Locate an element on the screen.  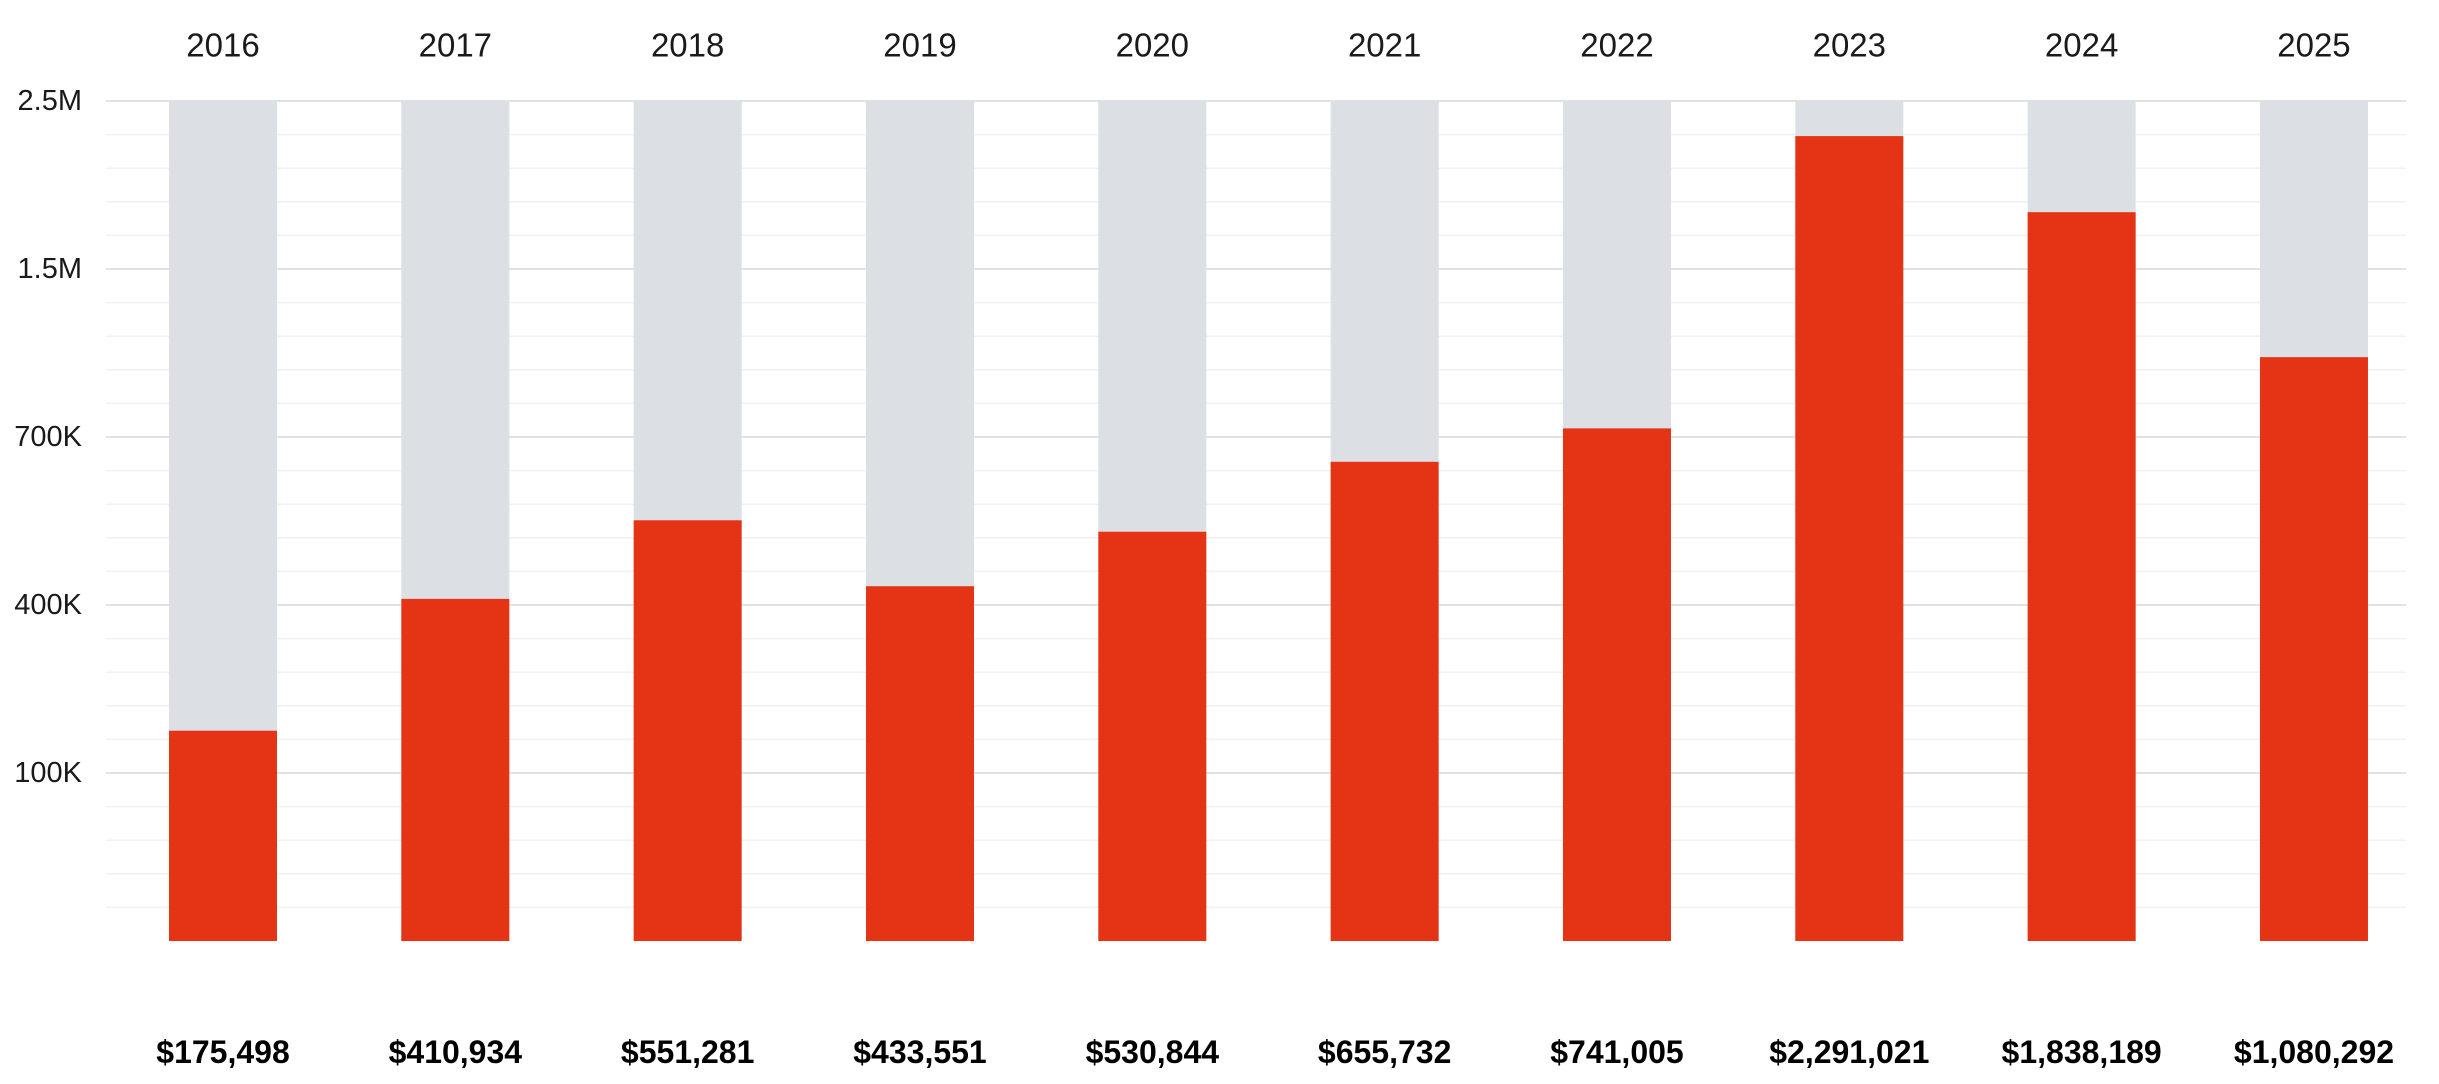
x-tick-label: 2022 is located at coordinates (1616, 45).